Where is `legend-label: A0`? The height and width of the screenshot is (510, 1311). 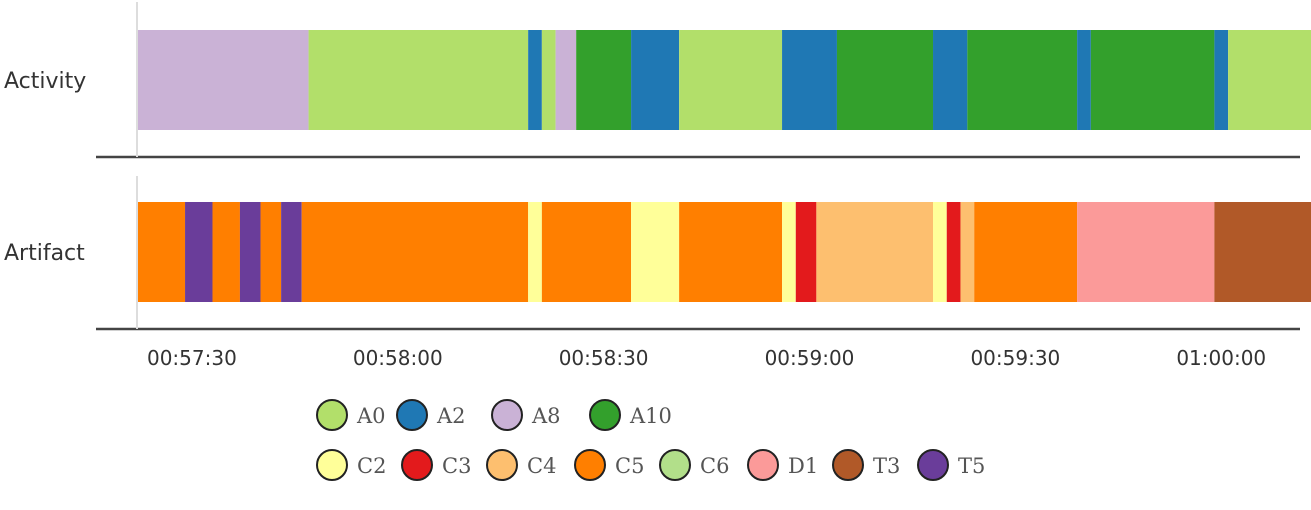
legend-label: A0 is located at coordinates (371, 416).